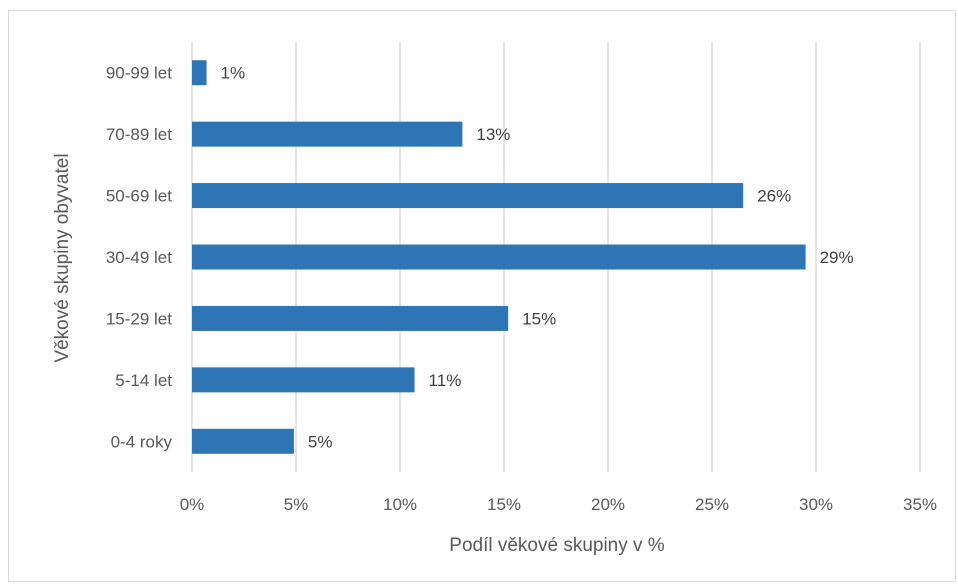  What do you see at coordinates (445, 380) in the screenshot?
I see `data-label: 11%` at bounding box center [445, 380].